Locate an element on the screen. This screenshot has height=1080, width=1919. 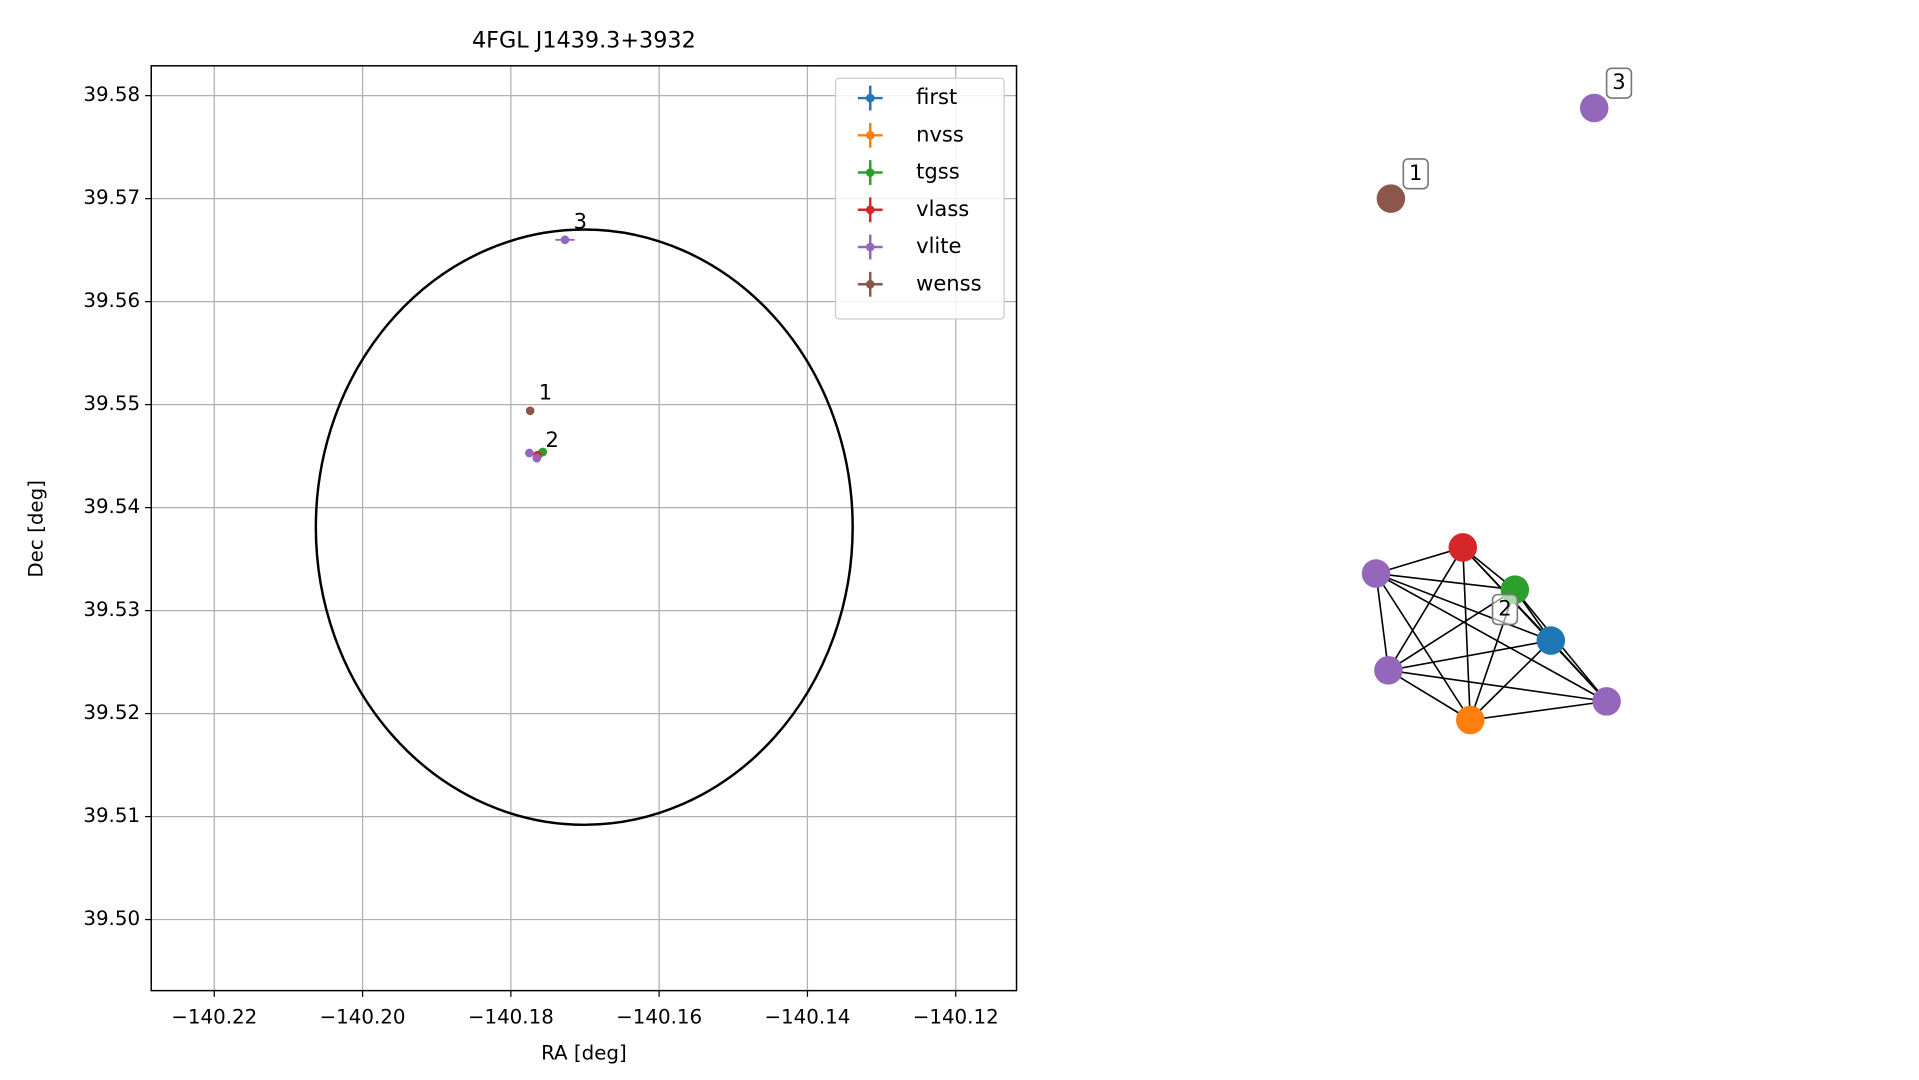
y-tick-label: 39.55 is located at coordinates (111, 403).